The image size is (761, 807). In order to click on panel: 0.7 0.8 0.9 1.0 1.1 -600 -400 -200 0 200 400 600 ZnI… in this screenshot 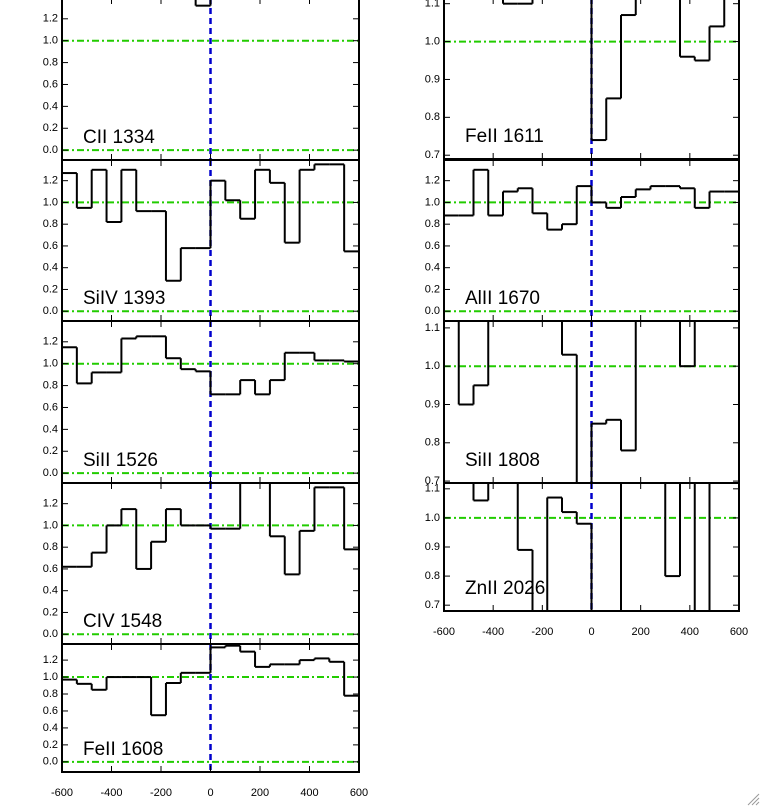, I will do `click(586, 560)`.